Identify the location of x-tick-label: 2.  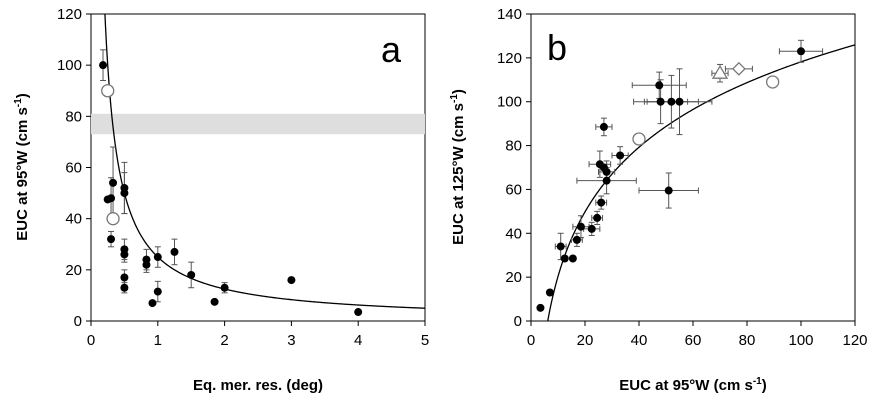
(224, 340).